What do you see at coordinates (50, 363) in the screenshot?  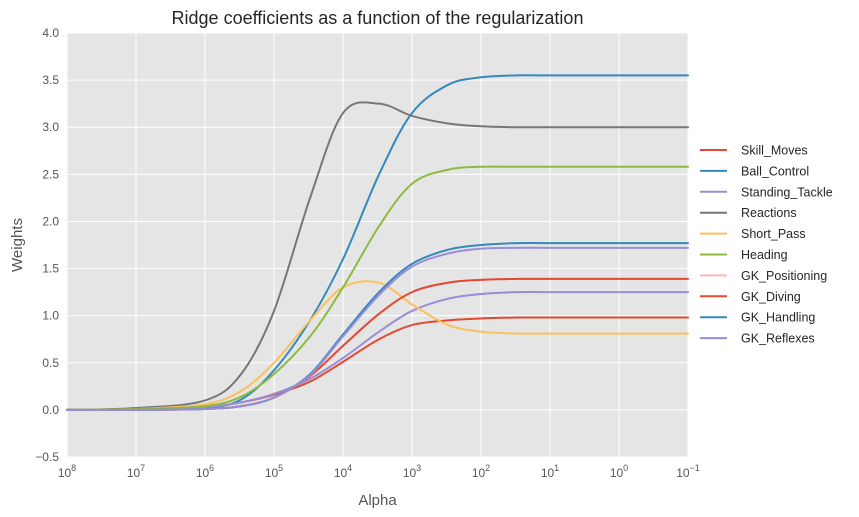 I see `y-tick-label: 0.5` at bounding box center [50, 363].